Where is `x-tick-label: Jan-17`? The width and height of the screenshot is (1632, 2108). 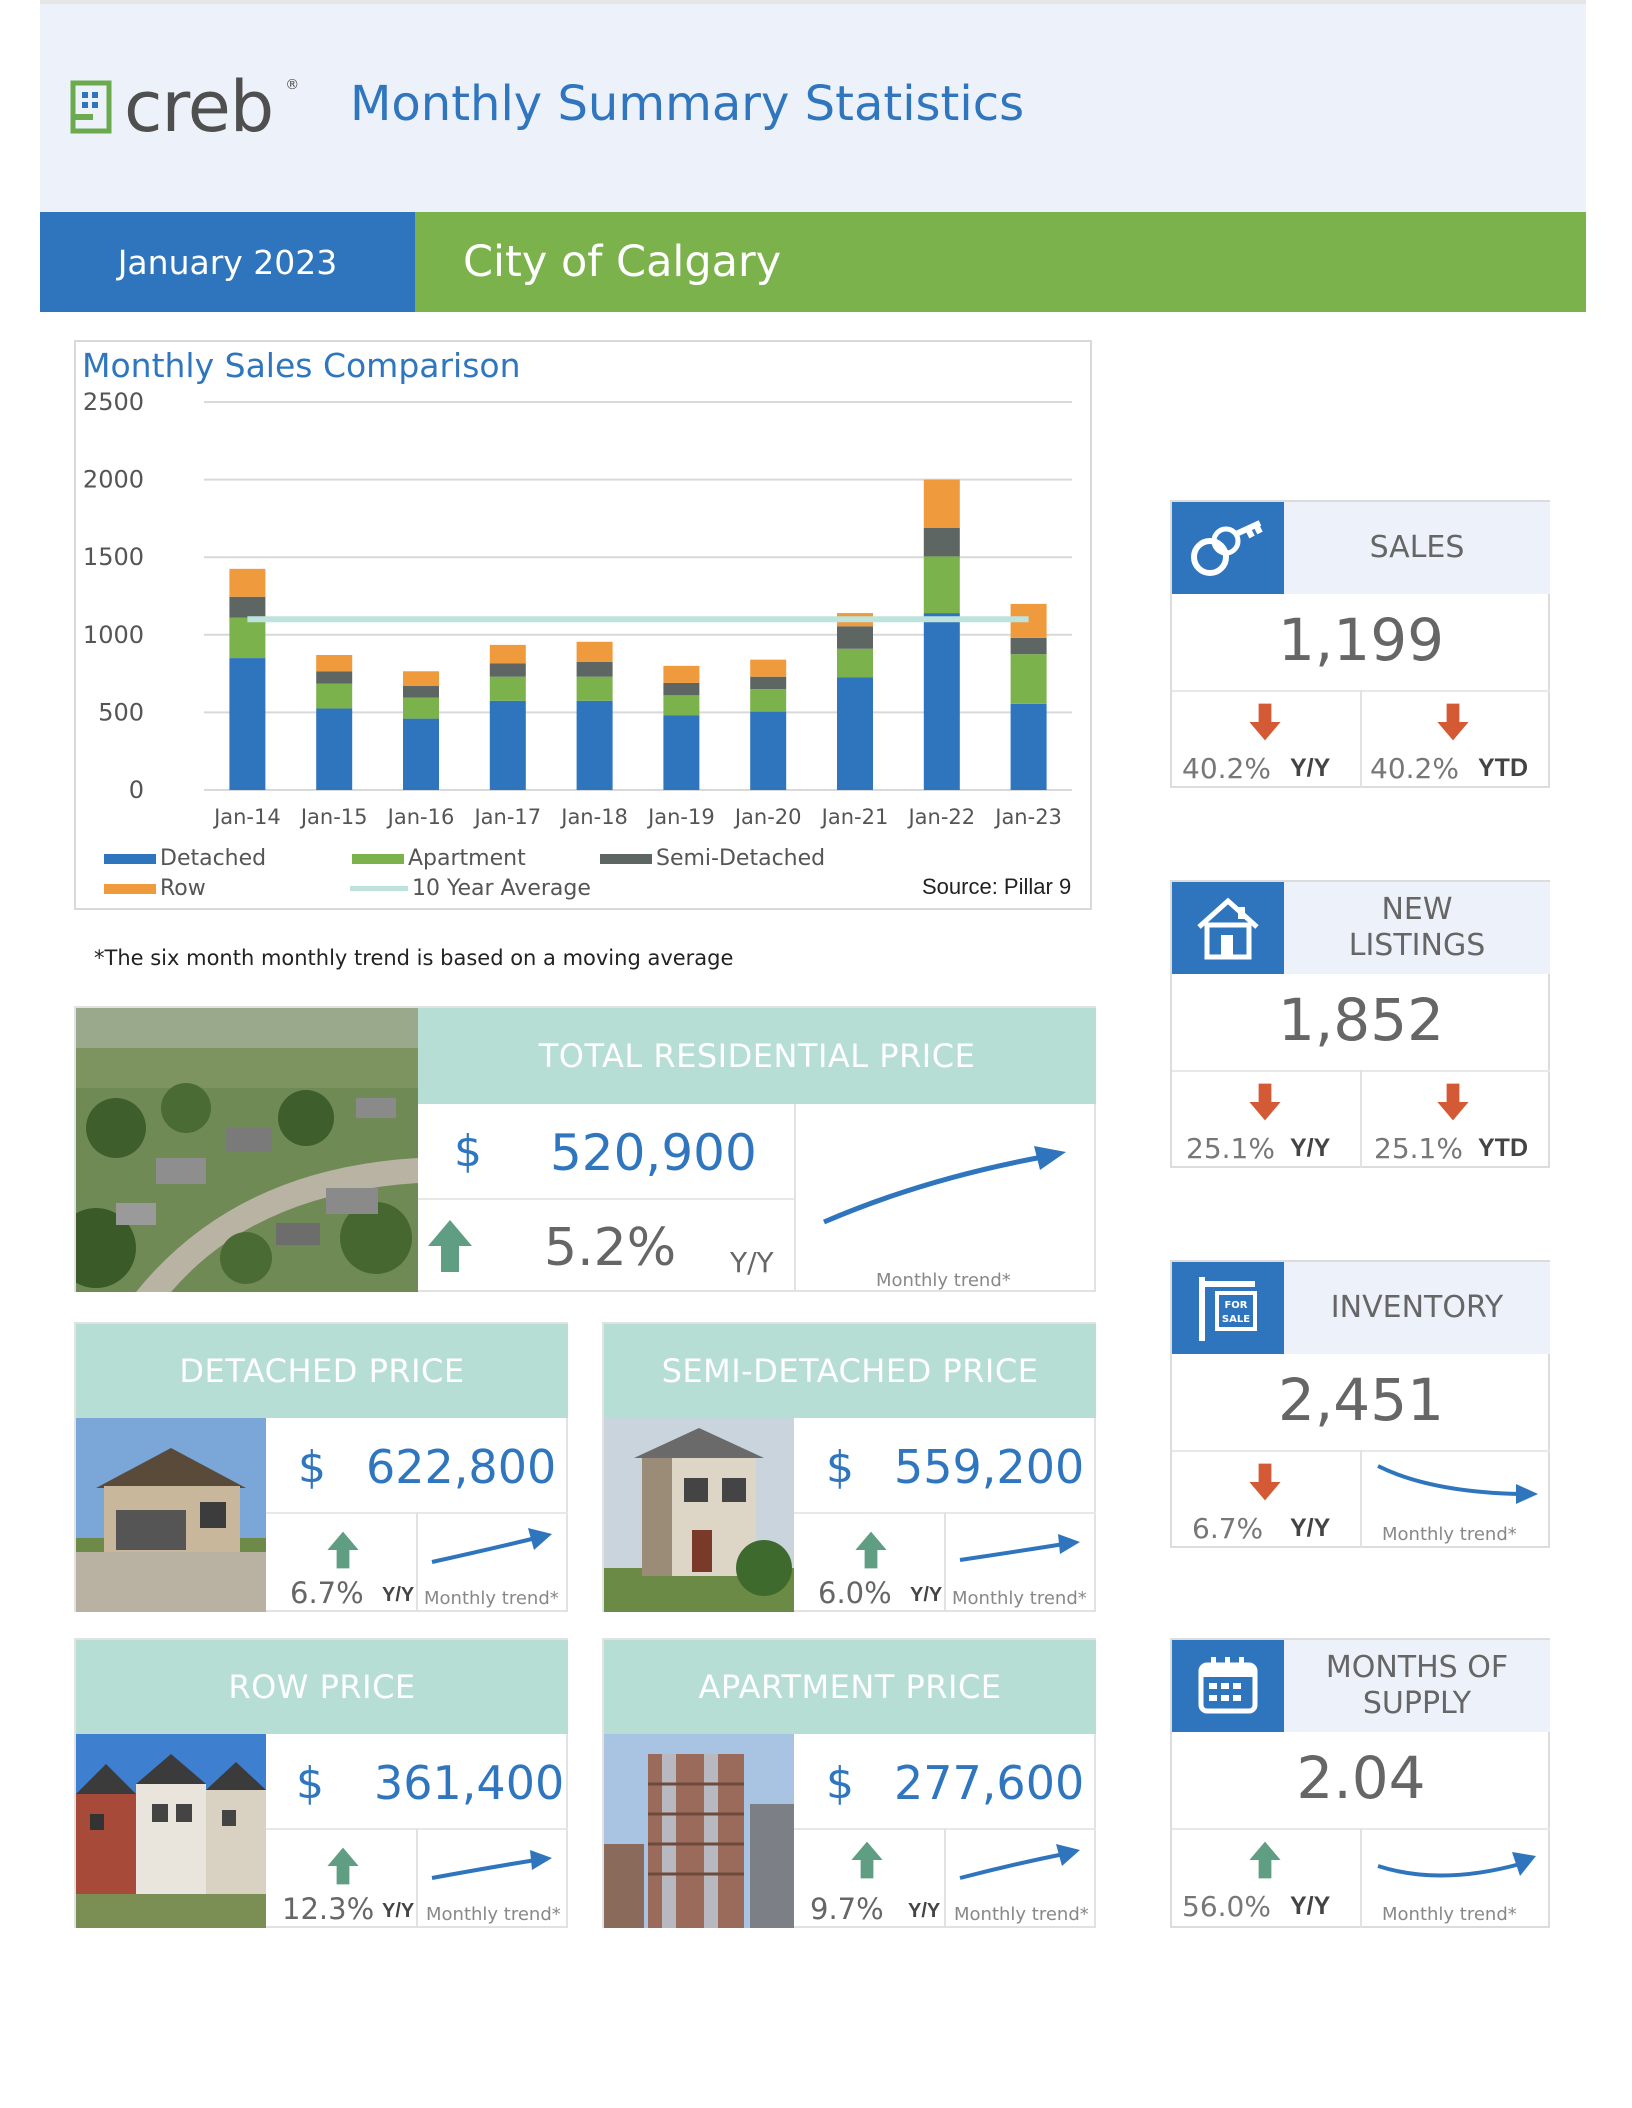
x-tick-label: Jan-17 is located at coordinates (506, 817).